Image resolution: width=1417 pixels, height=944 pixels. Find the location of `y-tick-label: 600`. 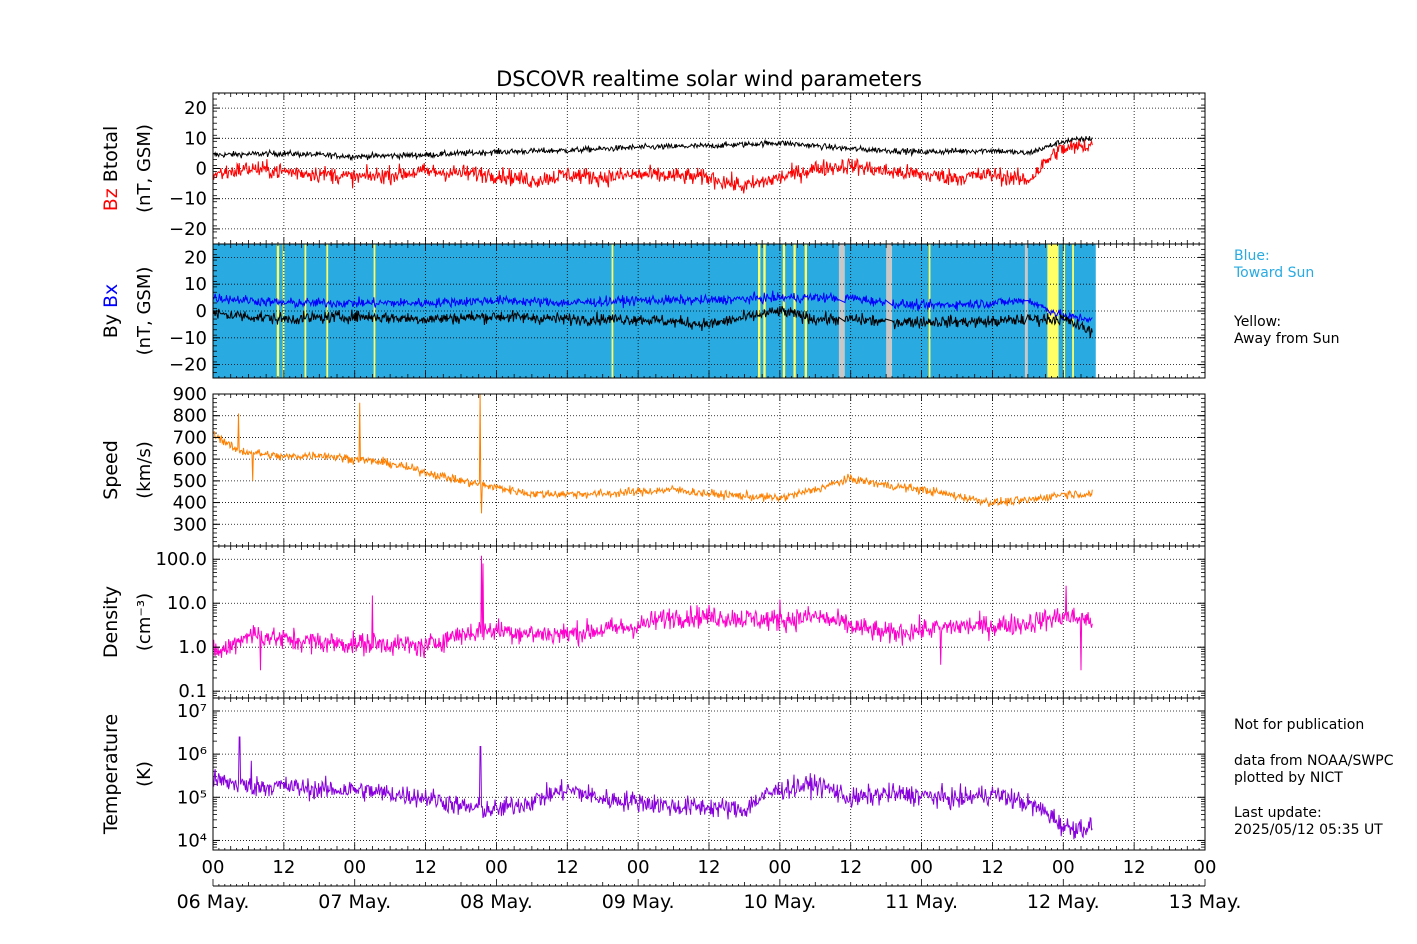

y-tick-label: 600 is located at coordinates (190, 459).